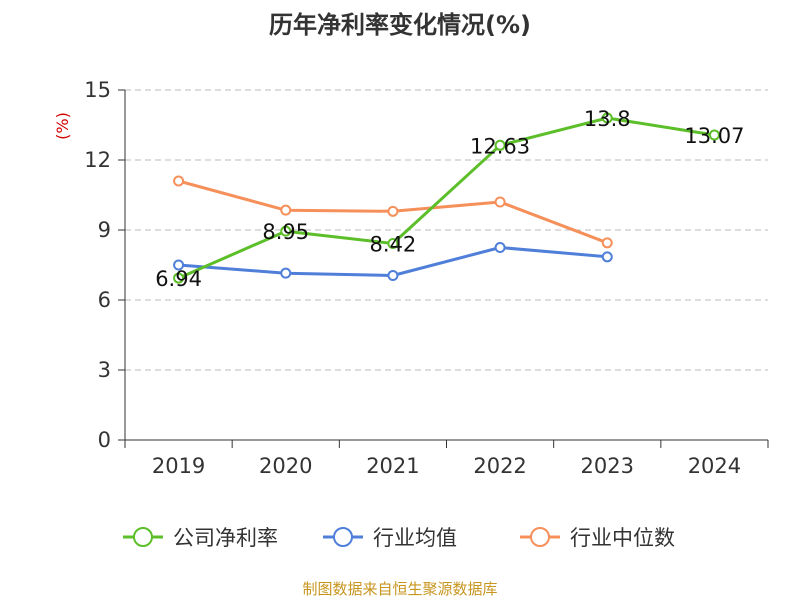 The image size is (800, 600). I want to click on point-0-2021, so click(393, 244).